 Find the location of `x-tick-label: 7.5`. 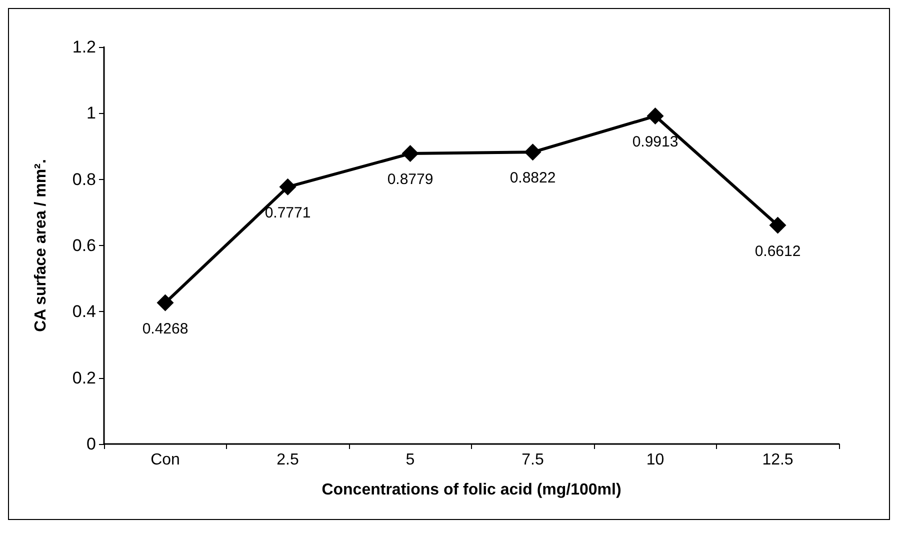

x-tick-label: 7.5 is located at coordinates (533, 460).